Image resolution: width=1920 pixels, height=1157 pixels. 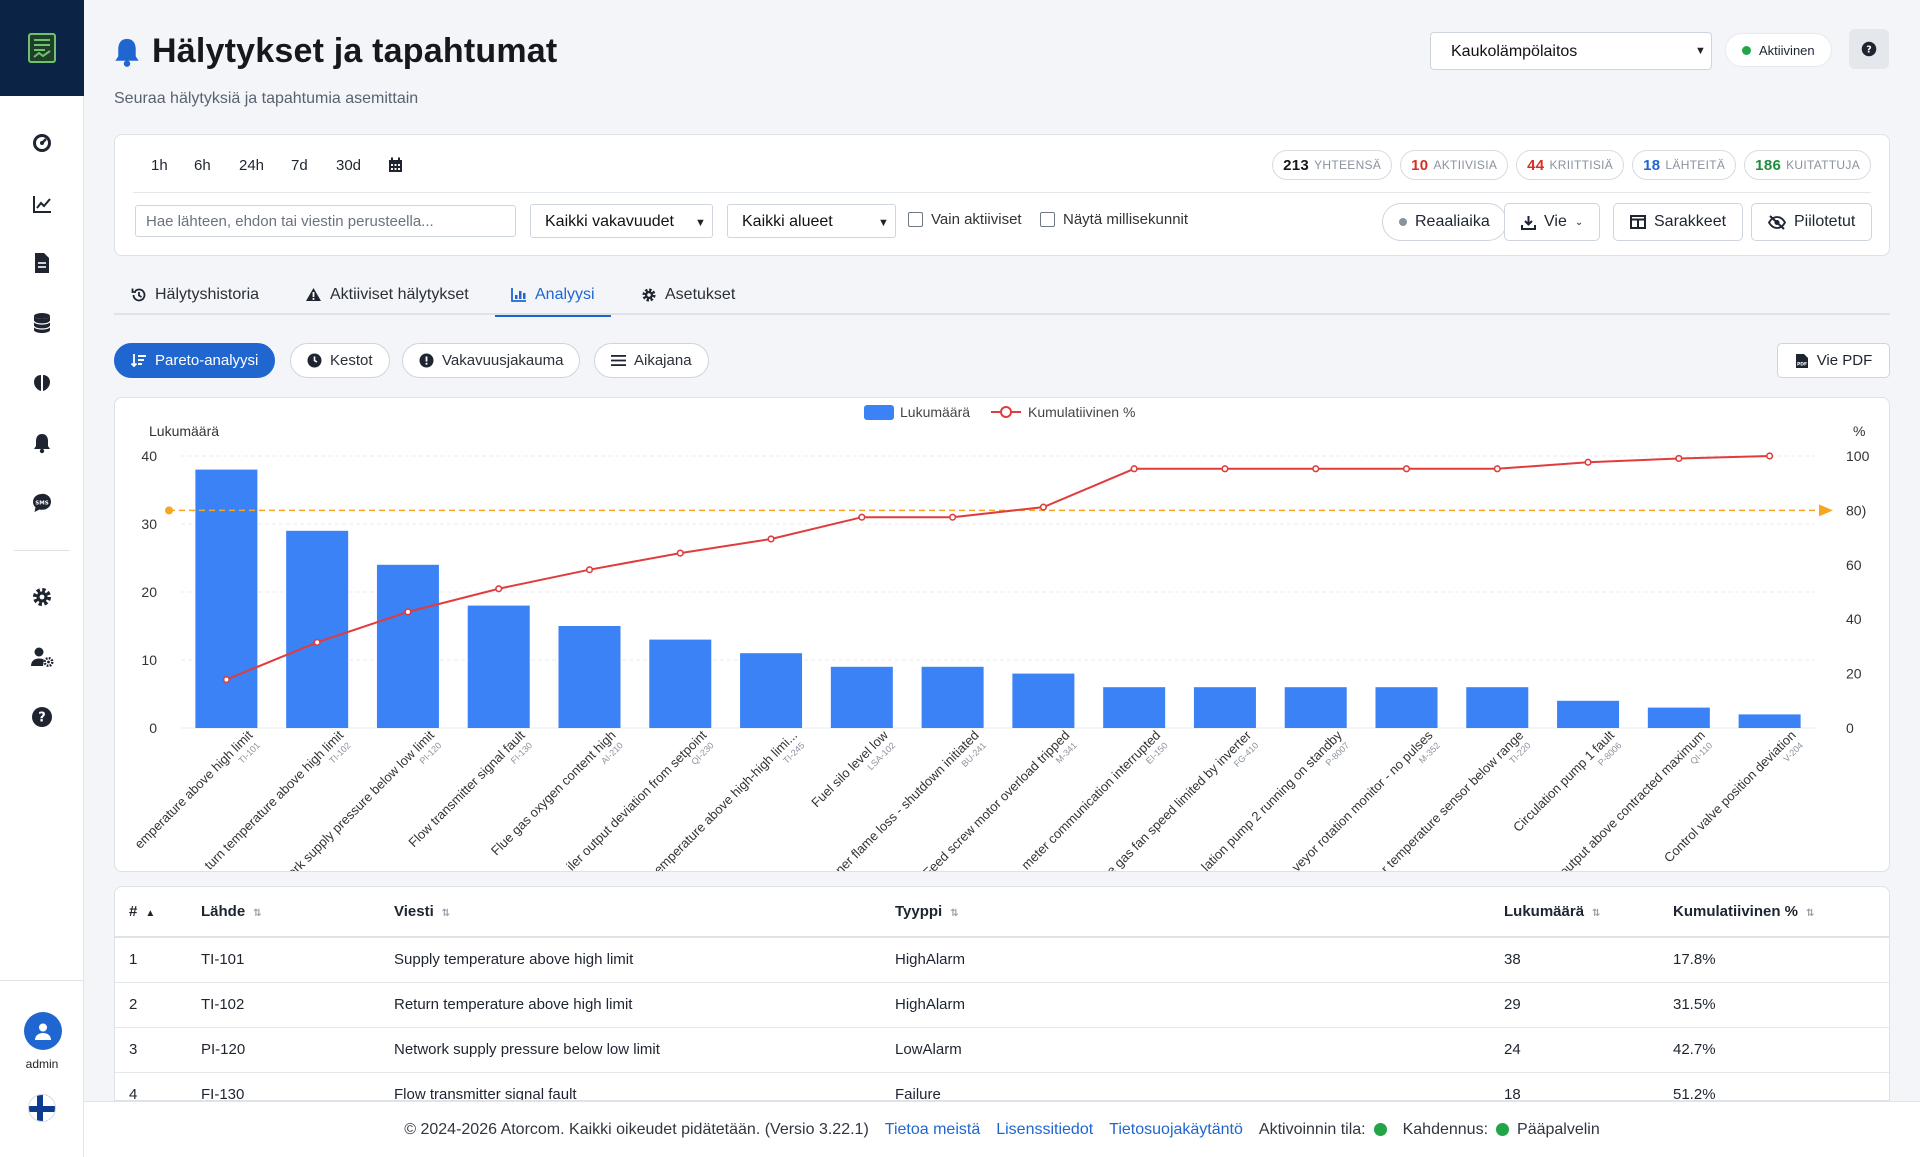 What do you see at coordinates (1807, 165) in the screenshot?
I see `count-acknowledged: 186 KUITATTUJA` at bounding box center [1807, 165].